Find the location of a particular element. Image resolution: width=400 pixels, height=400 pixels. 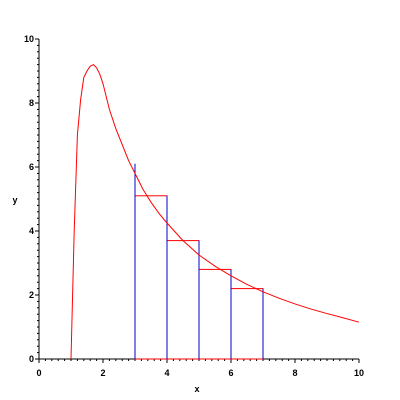

x-tick-label: 6 is located at coordinates (230, 373).